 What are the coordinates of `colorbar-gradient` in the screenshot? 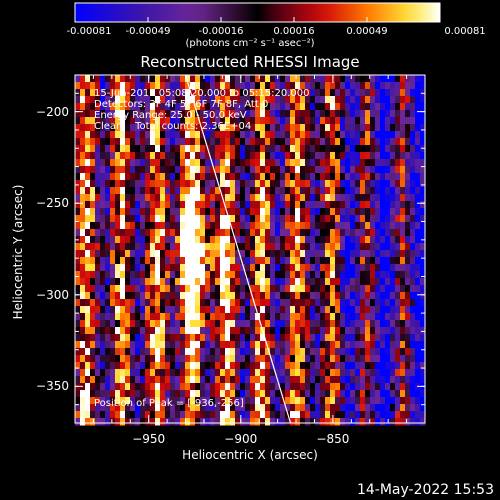 It's located at (257, 12).